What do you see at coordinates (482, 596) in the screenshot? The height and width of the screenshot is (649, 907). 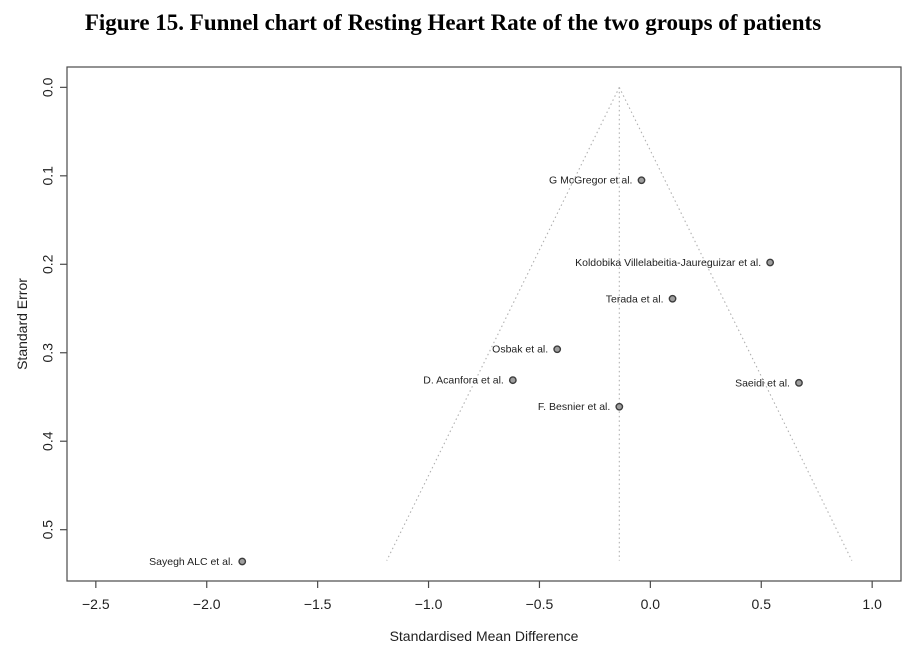 I see `x-axis-ticks: −2.5 −2.0 −1.5 −1.0 −0.5 0.0 0.5 1.0` at bounding box center [482, 596].